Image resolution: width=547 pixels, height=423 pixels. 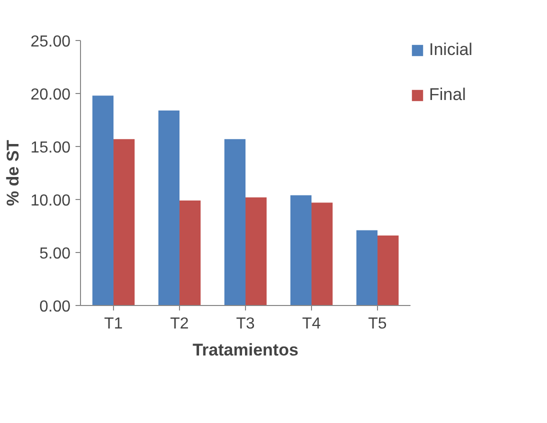 I want to click on x-tick-label: T3, so click(x=245, y=324).